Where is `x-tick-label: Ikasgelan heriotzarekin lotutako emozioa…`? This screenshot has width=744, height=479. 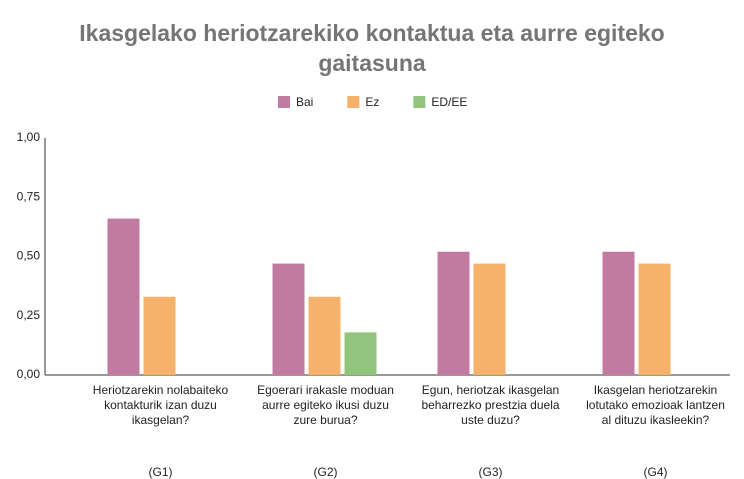
x-tick-label: Ikasgelan heriotzarekin lotutako emozioa… is located at coordinates (655, 405).